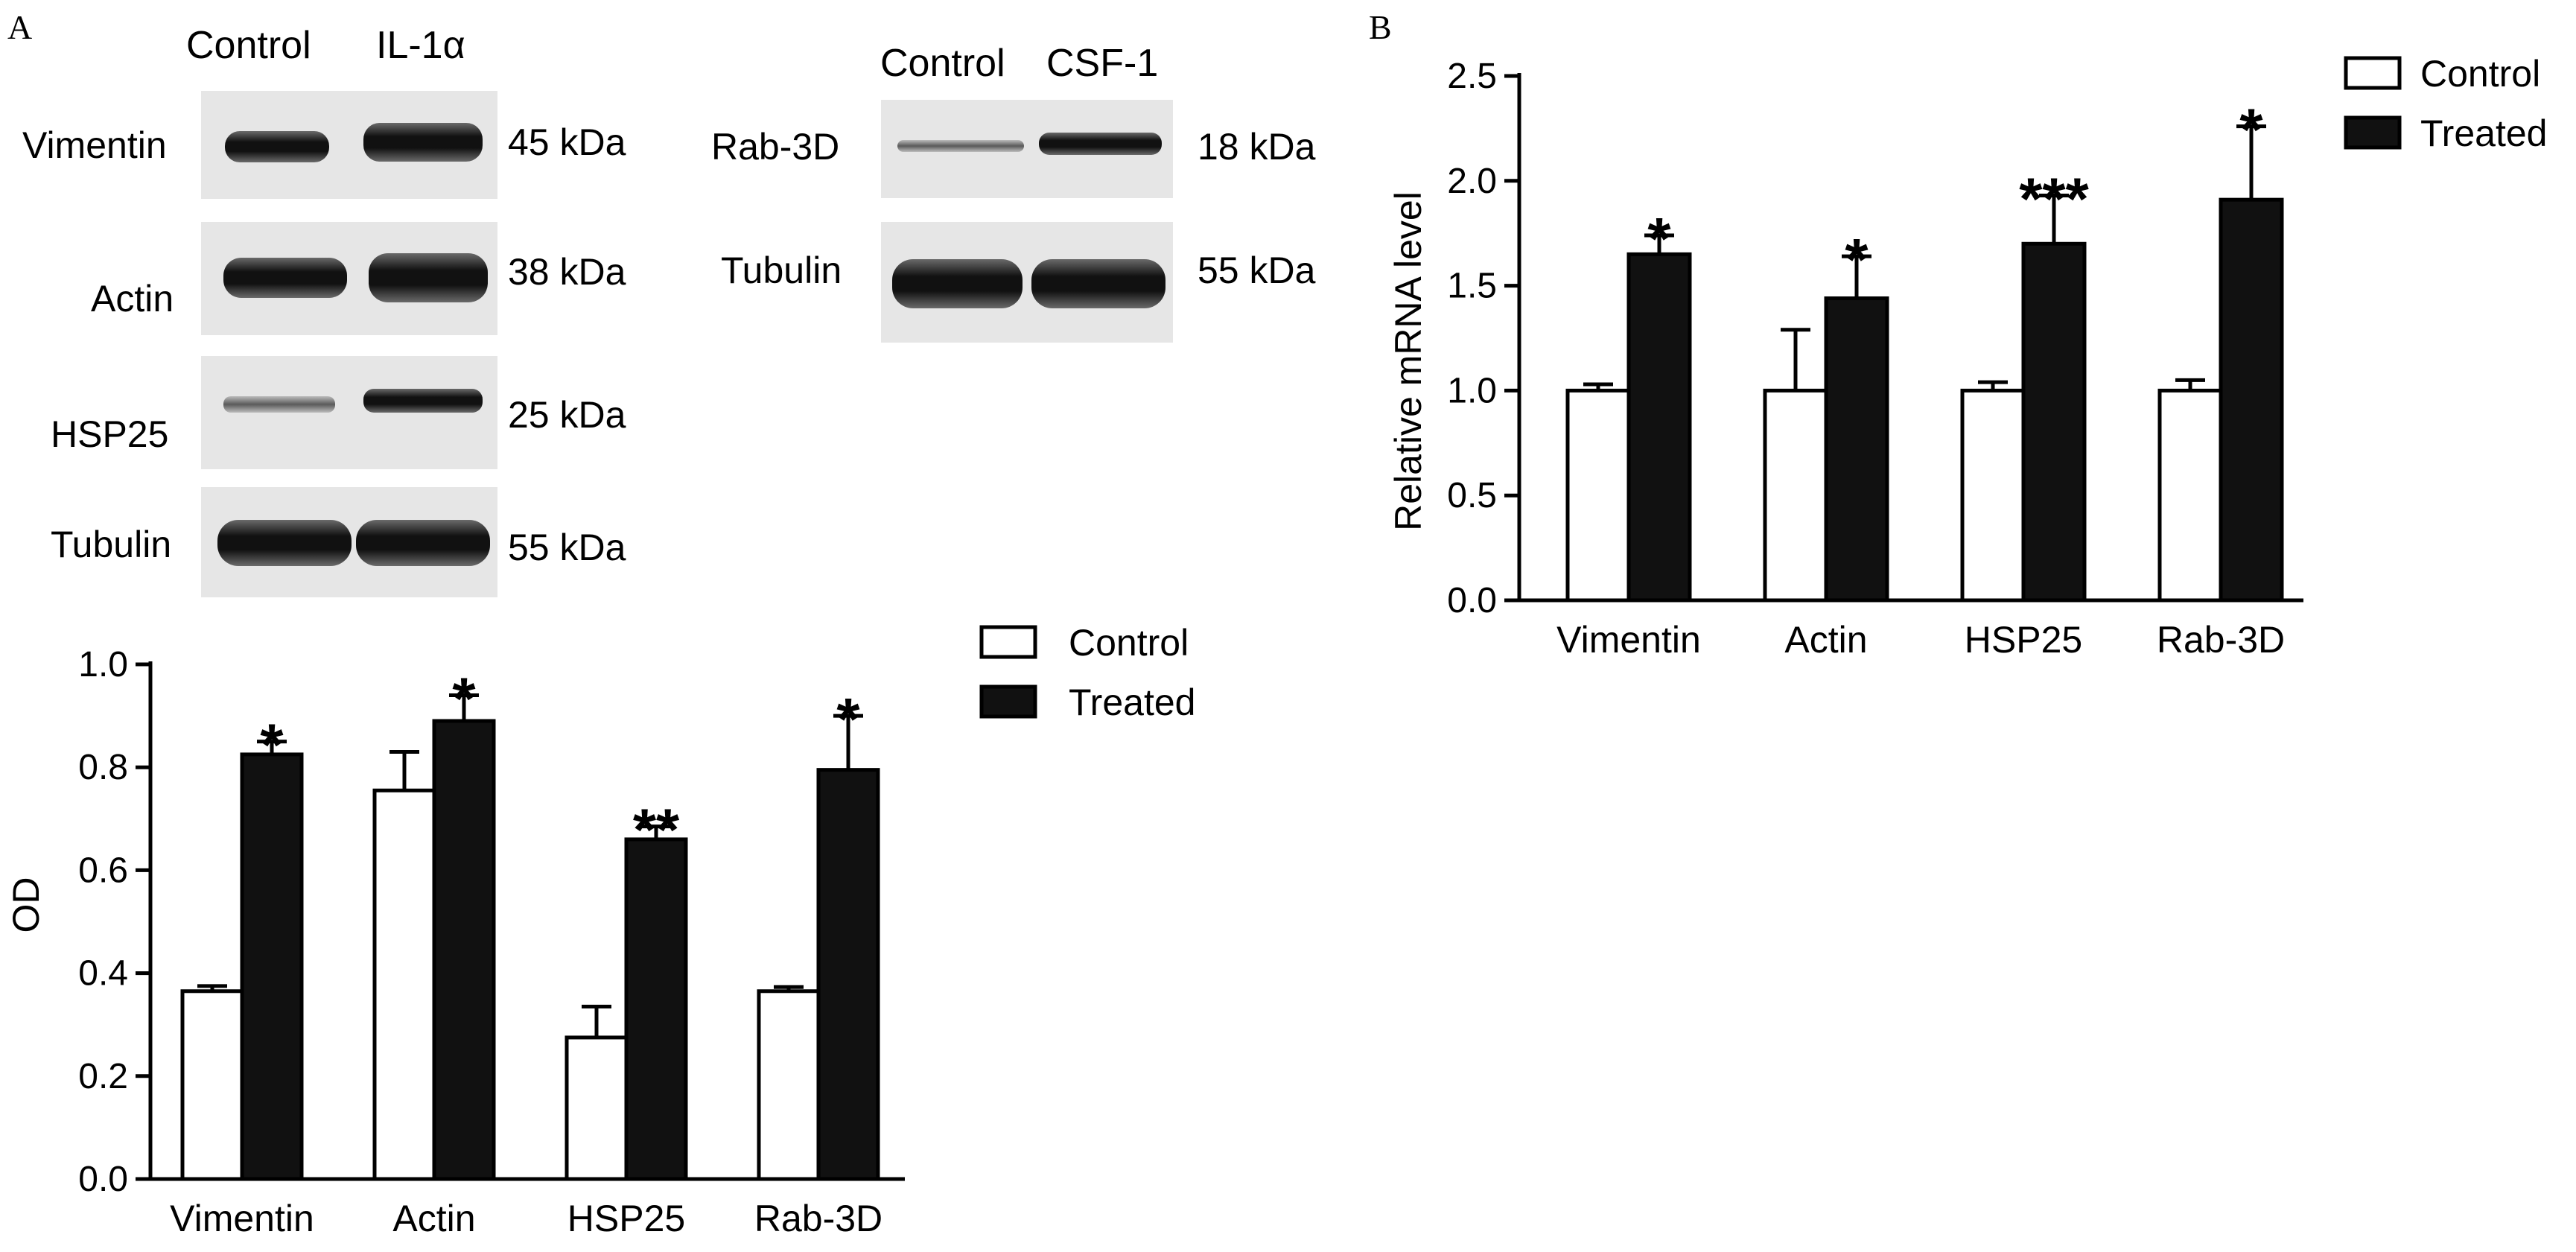 This screenshot has height=1252, width=2576. I want to click on chart-mrna-significance: ***, so click(2054, 199).